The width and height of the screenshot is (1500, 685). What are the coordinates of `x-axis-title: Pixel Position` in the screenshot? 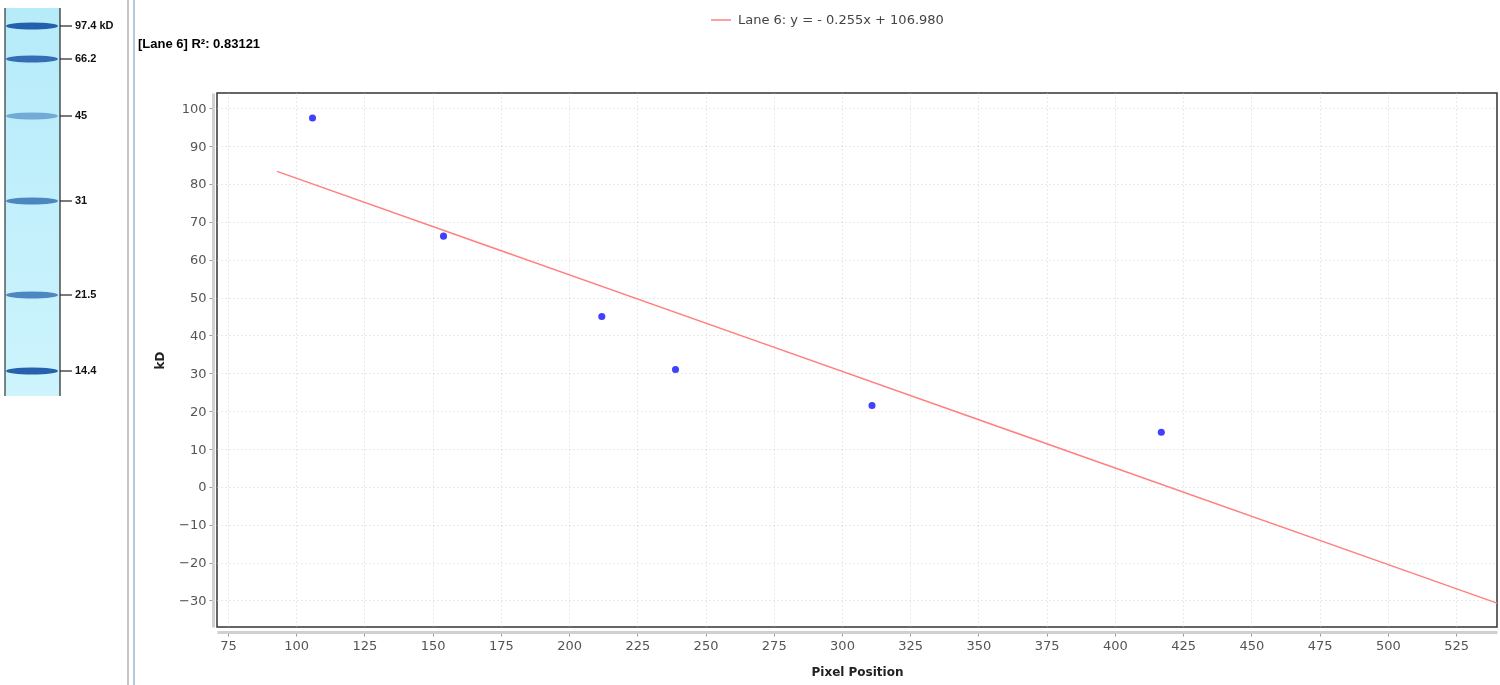 It's located at (857, 671).